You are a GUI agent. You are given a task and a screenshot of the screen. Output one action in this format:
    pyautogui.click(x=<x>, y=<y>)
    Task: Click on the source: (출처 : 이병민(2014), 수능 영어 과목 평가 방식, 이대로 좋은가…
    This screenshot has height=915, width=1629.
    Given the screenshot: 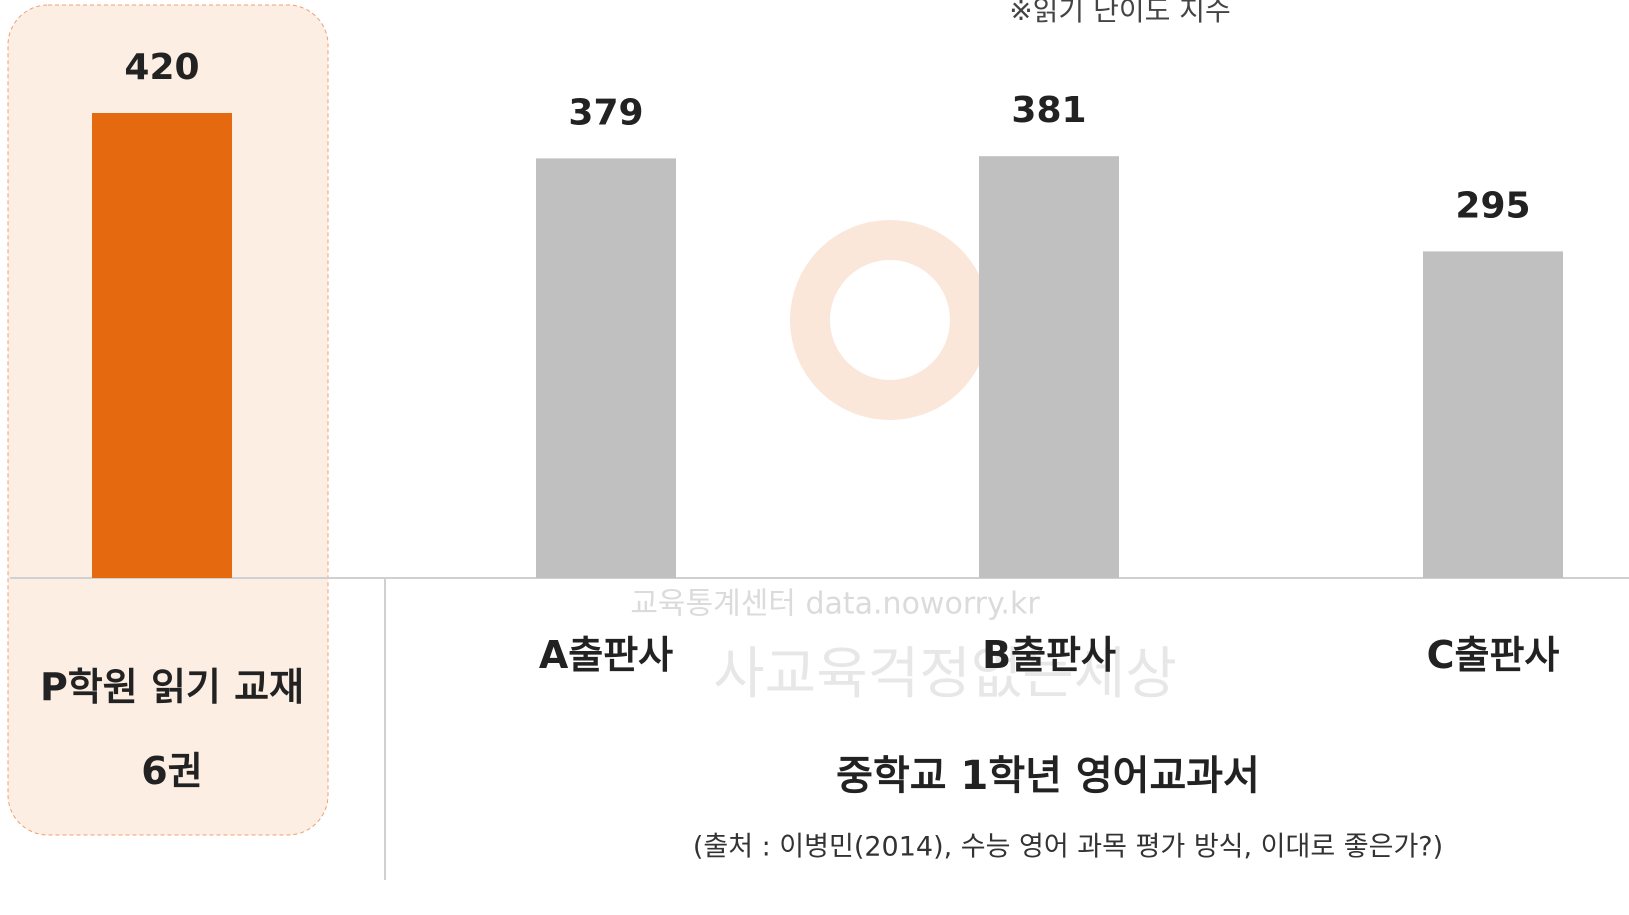 What is the action you would take?
    pyautogui.click(x=1068, y=847)
    